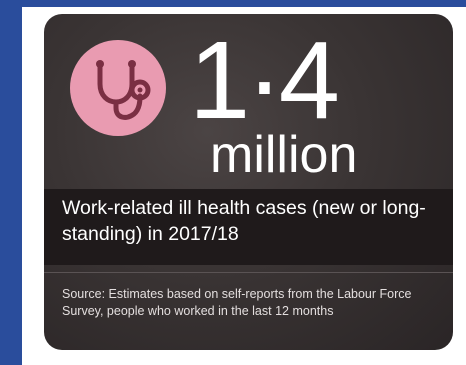 This screenshot has width=466, height=365. What do you see at coordinates (233, 3) in the screenshot?
I see `frame-top-border` at bounding box center [233, 3].